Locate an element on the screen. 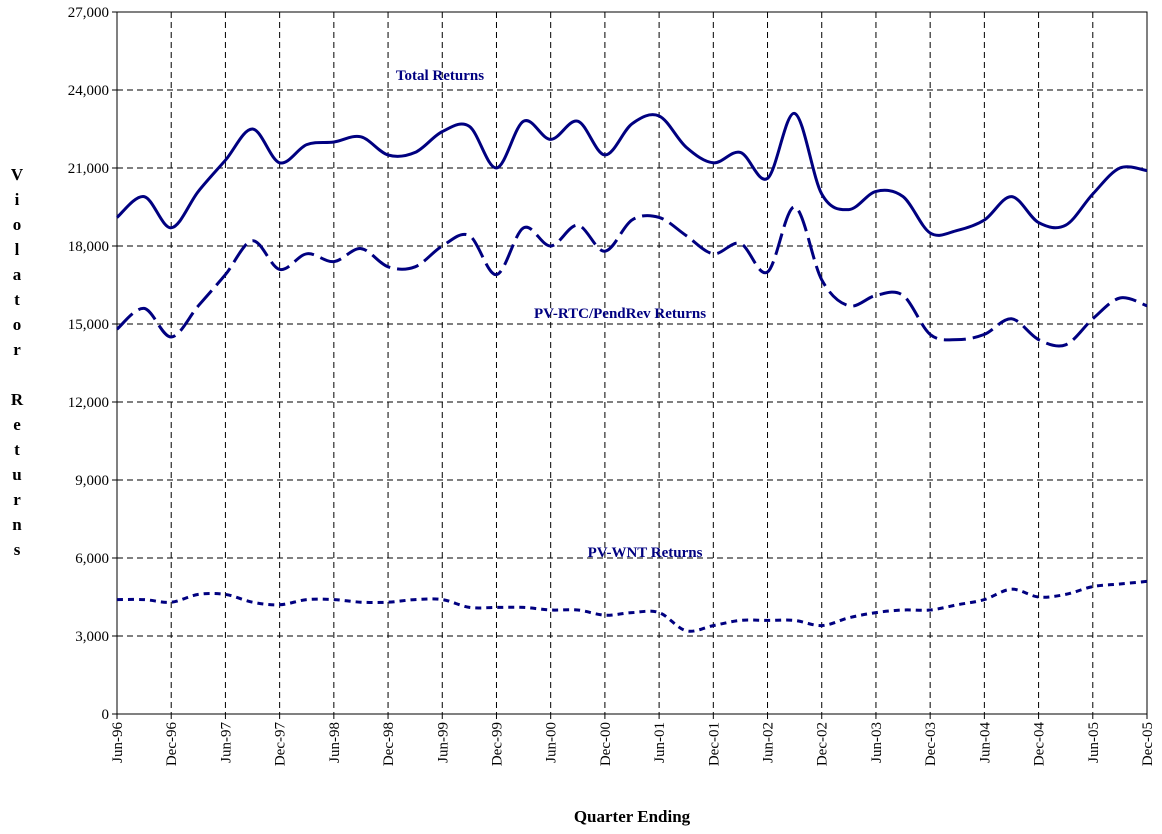 The height and width of the screenshot is (834, 1162). y-tick-label: 15,000 is located at coordinates (88, 325).